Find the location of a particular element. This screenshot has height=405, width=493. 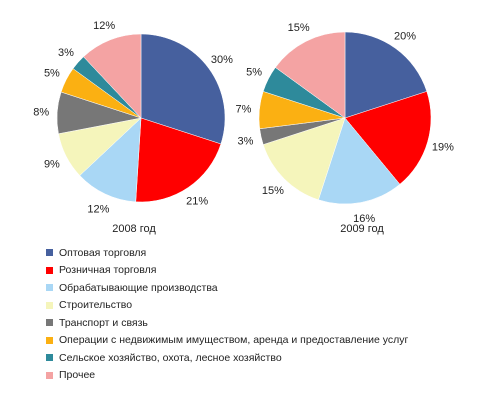

slice-label-real-estate: 5% is located at coordinates (52, 74).